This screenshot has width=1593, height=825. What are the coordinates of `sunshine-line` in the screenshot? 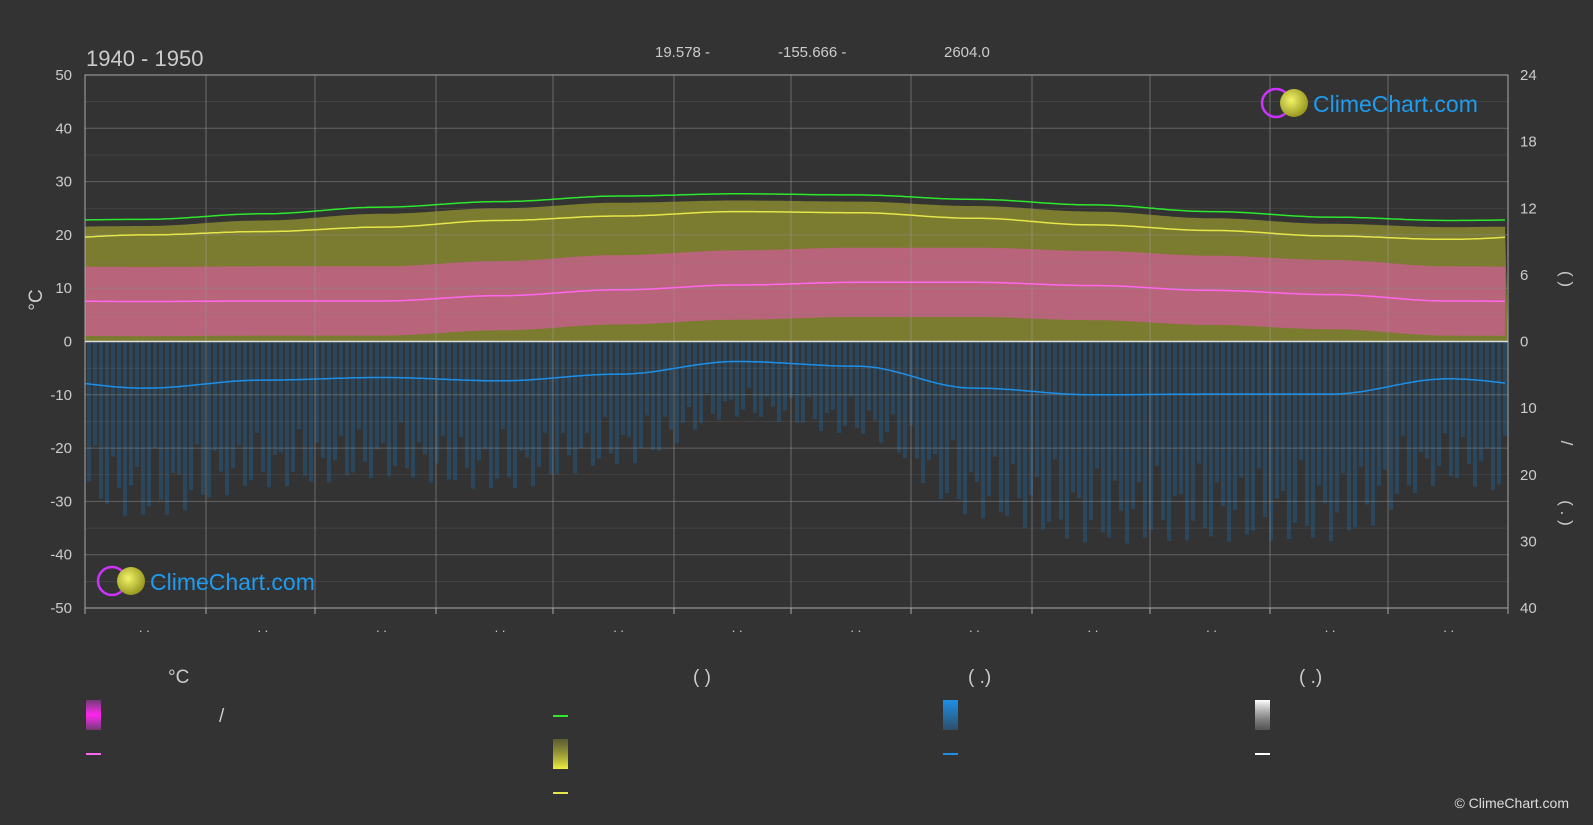 It's located at (795, 225).